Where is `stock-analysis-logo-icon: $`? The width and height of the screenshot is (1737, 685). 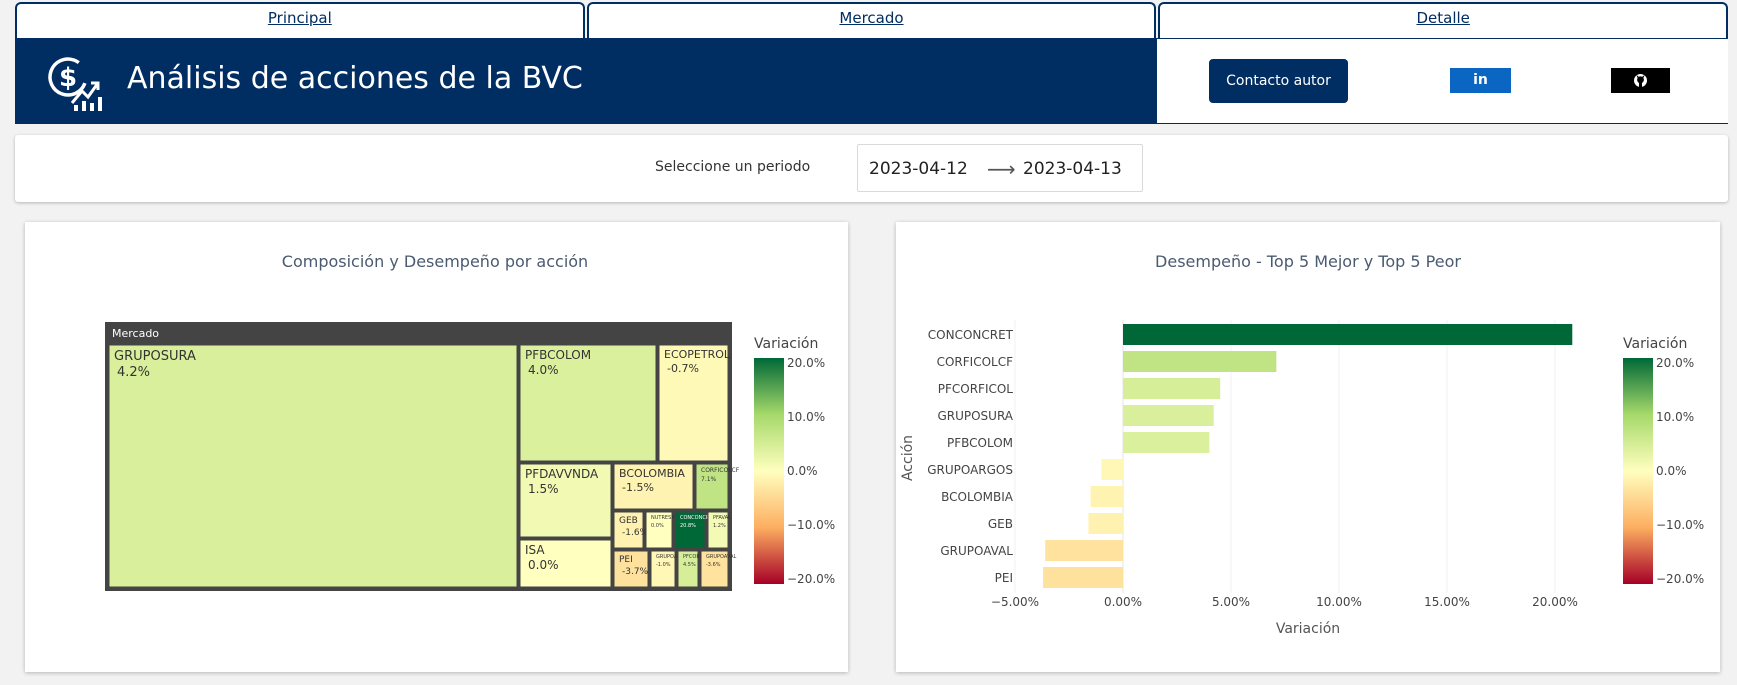
stock-analysis-logo-icon: $ is located at coordinates (75, 84).